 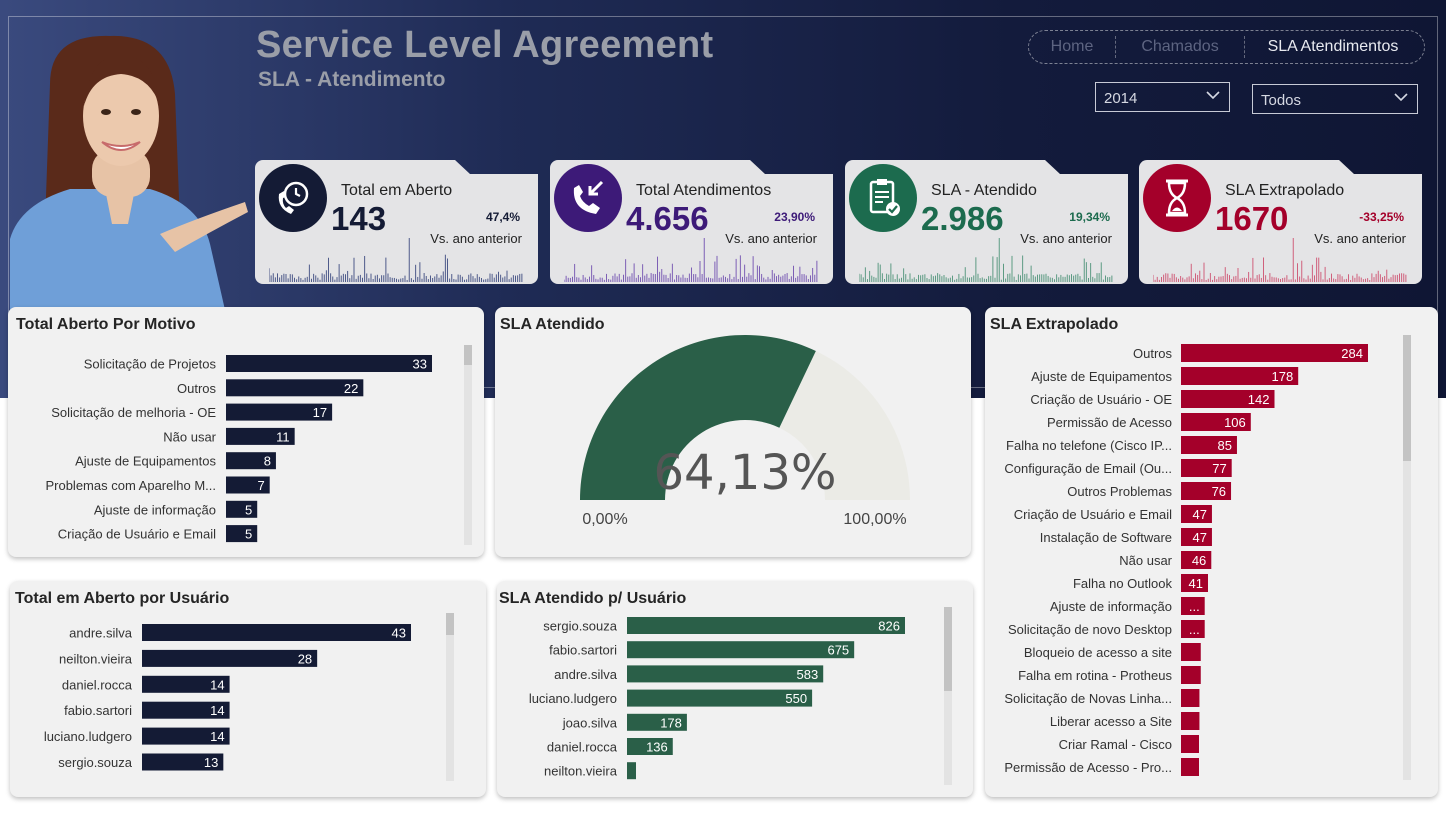 I want to click on scope-dropdown: Todos, so click(x=1335, y=99).